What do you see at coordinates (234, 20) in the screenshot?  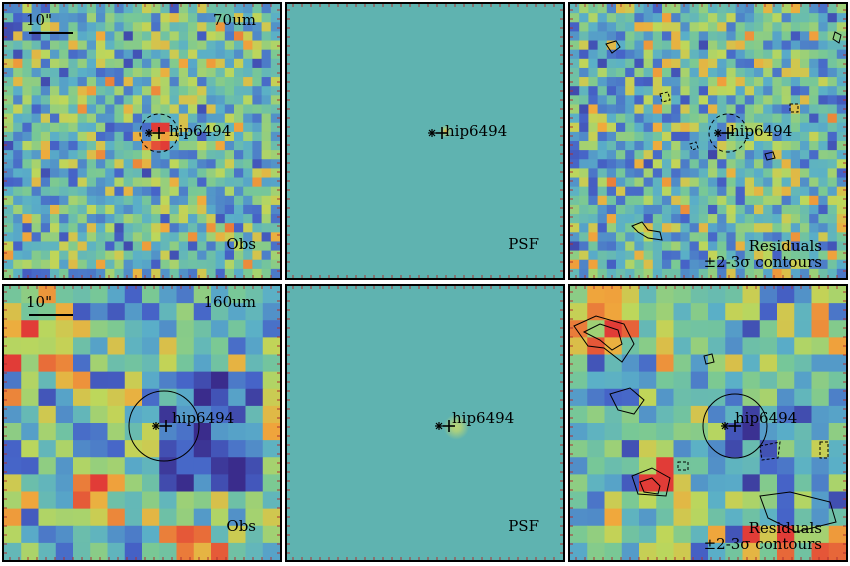 I see `band-label: 70um` at bounding box center [234, 20].